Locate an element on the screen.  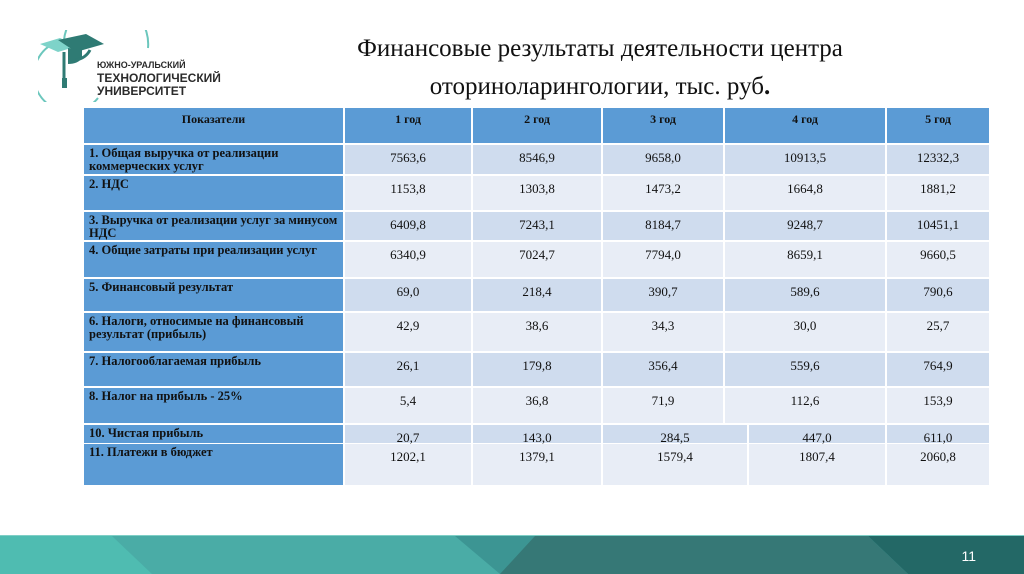
page-number: 11 is located at coordinates (968, 556).